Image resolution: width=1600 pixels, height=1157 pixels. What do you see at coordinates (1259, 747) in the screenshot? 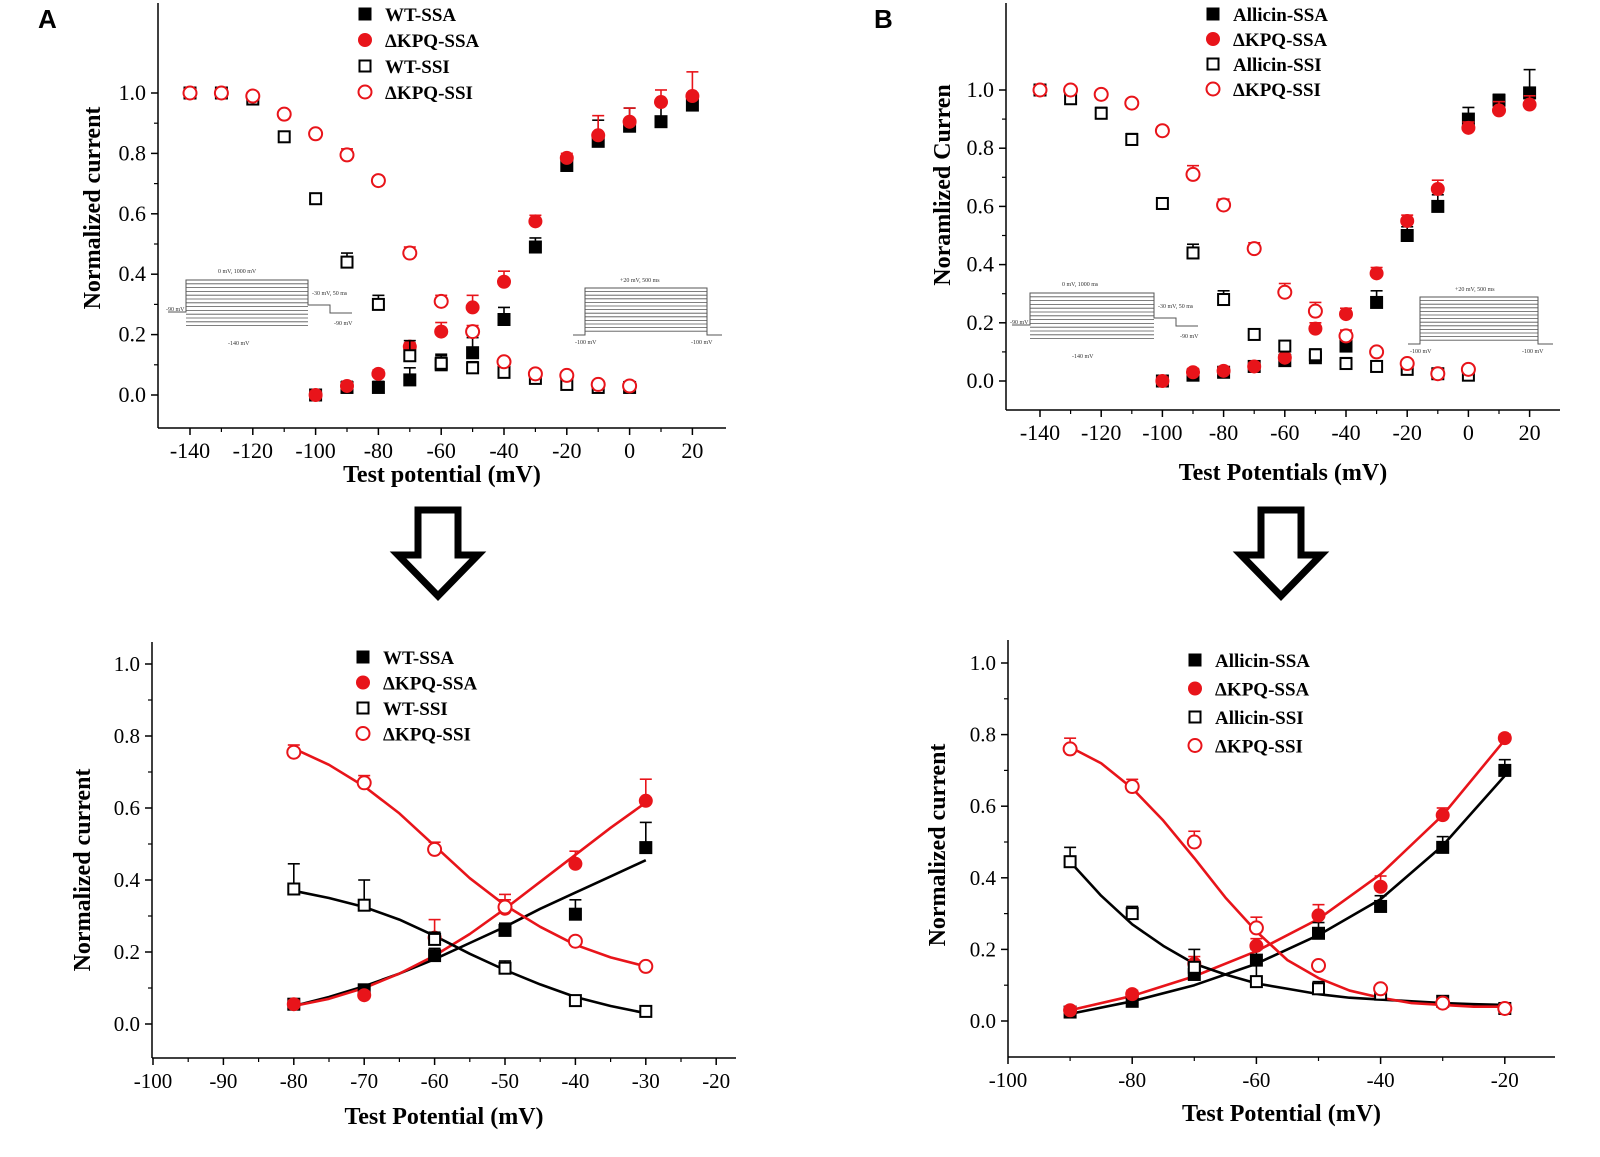
I see `legend-label: ΔKPQ-SSI` at bounding box center [1259, 747].